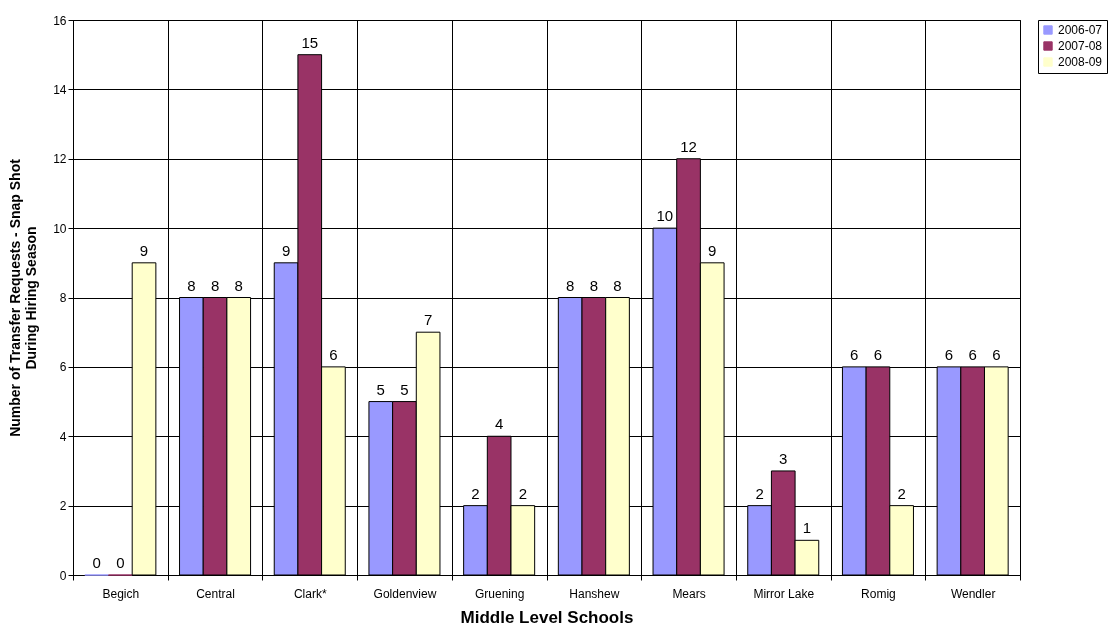 Image resolution: width=1116 pixels, height=633 pixels. What do you see at coordinates (121, 593) in the screenshot?
I see `x-tick-label: Begich` at bounding box center [121, 593].